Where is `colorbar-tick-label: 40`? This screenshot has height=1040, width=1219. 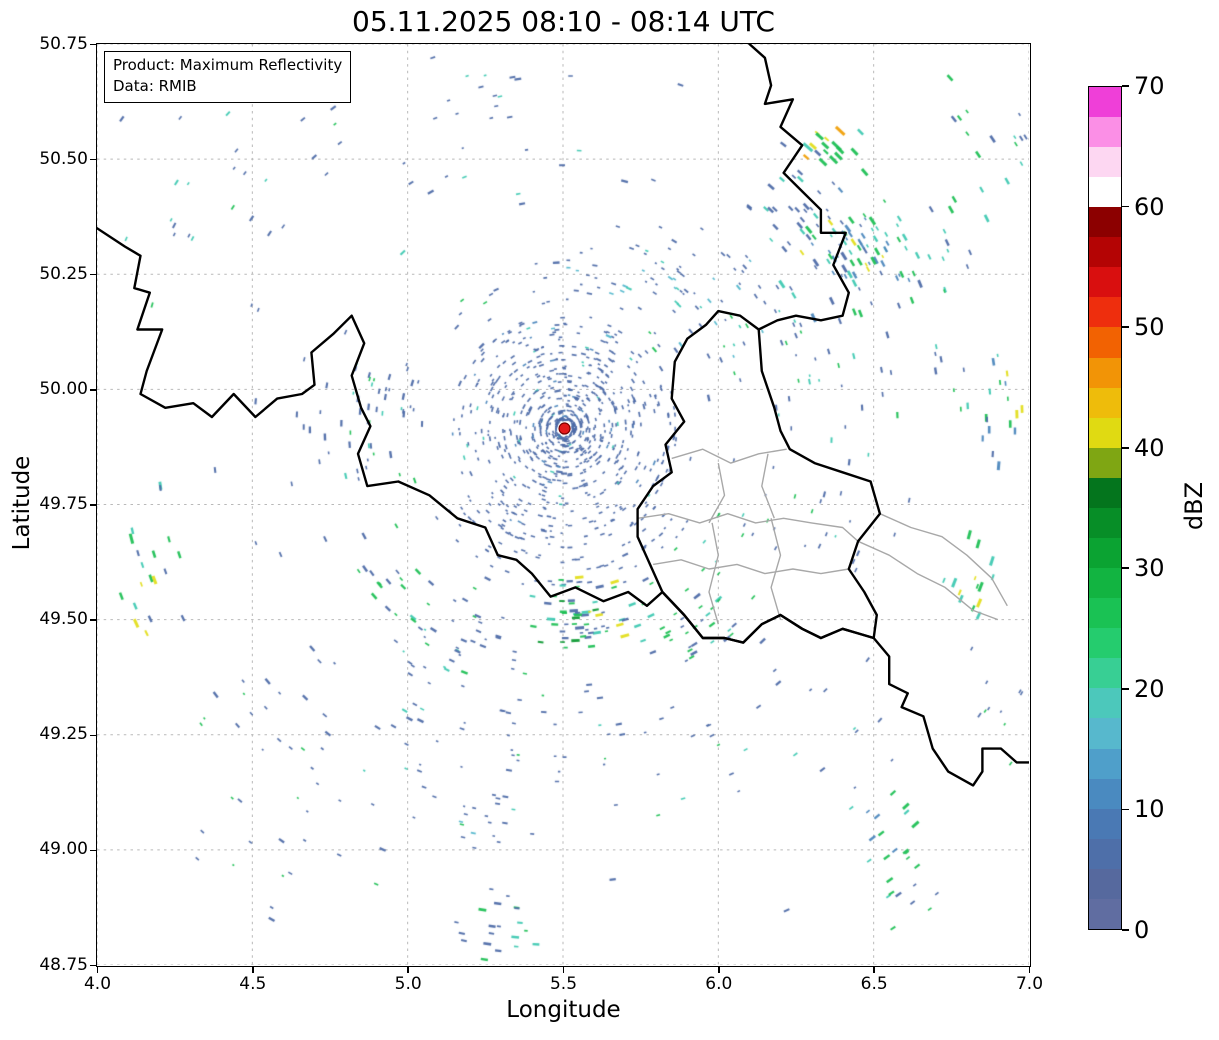
colorbar-tick-label: 40 is located at coordinates (1149, 447).